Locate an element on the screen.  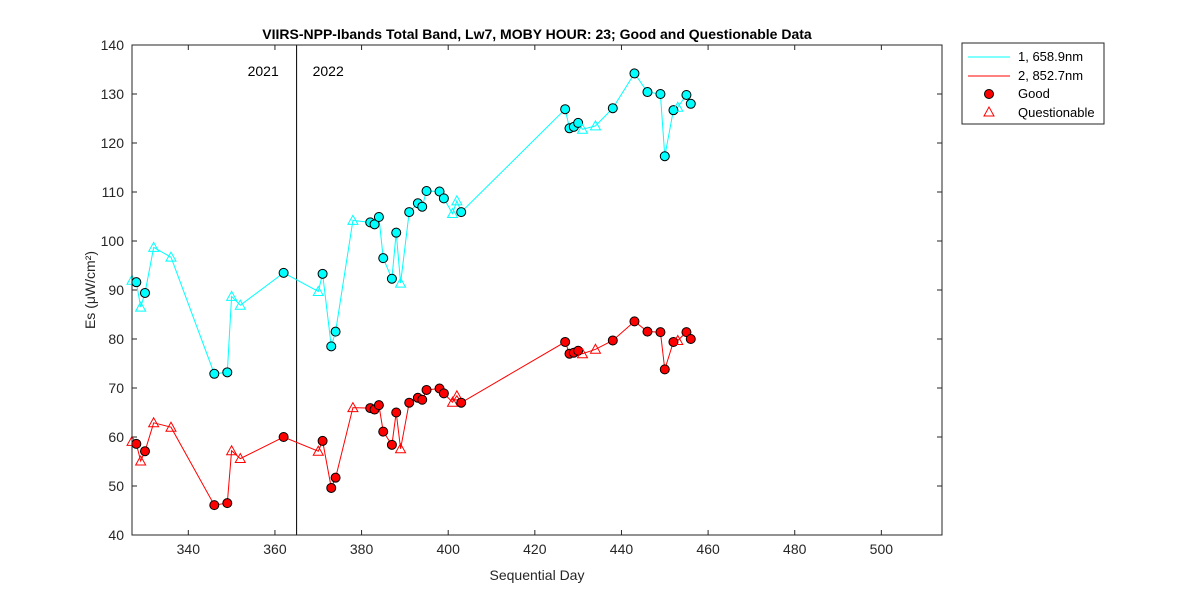
y-tick-label: 40 is located at coordinates (116, 535).